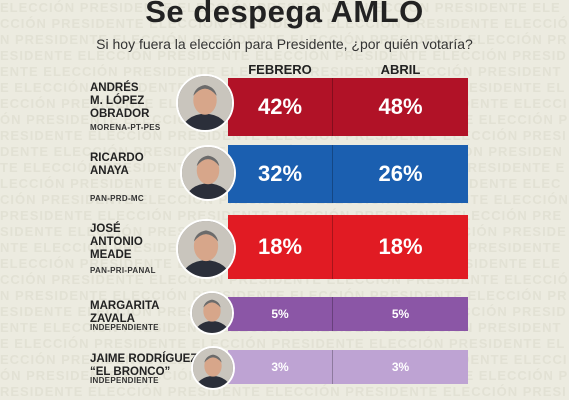 The image size is (569, 400). What do you see at coordinates (280, 314) in the screenshot?
I see `value-febrero: 5%` at bounding box center [280, 314].